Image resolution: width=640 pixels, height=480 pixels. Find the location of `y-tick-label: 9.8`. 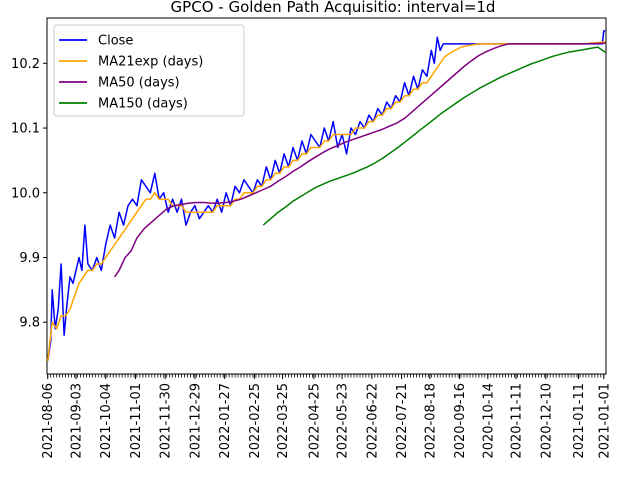

y-tick-label: 9.8 is located at coordinates (29, 323).